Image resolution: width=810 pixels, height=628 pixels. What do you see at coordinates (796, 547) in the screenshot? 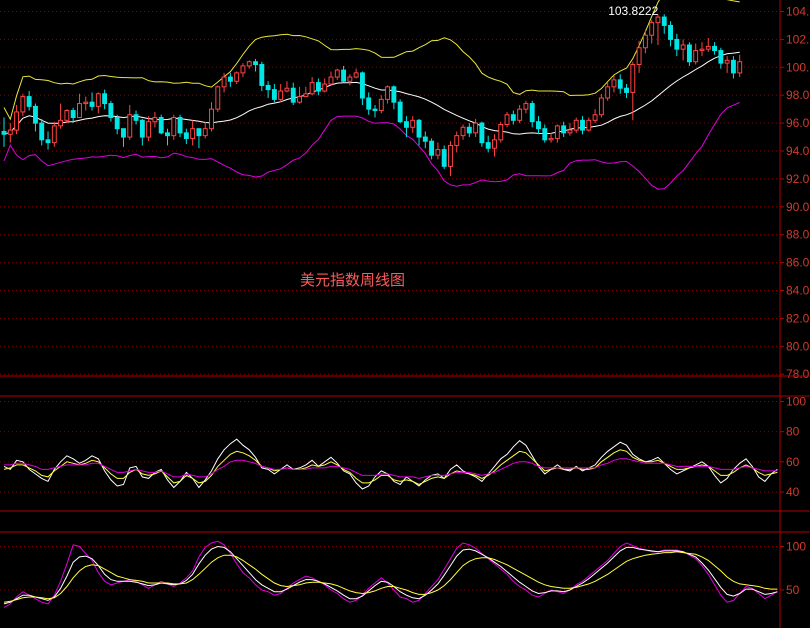
I see `oscillator-tick-label: 100` at bounding box center [796, 547].